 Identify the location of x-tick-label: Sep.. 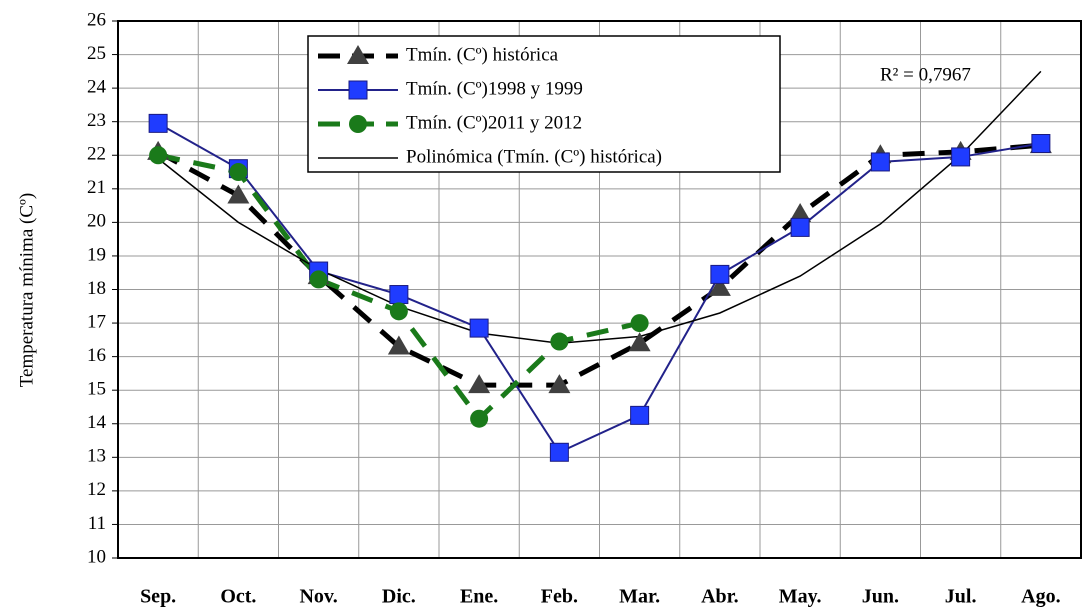
(158, 597).